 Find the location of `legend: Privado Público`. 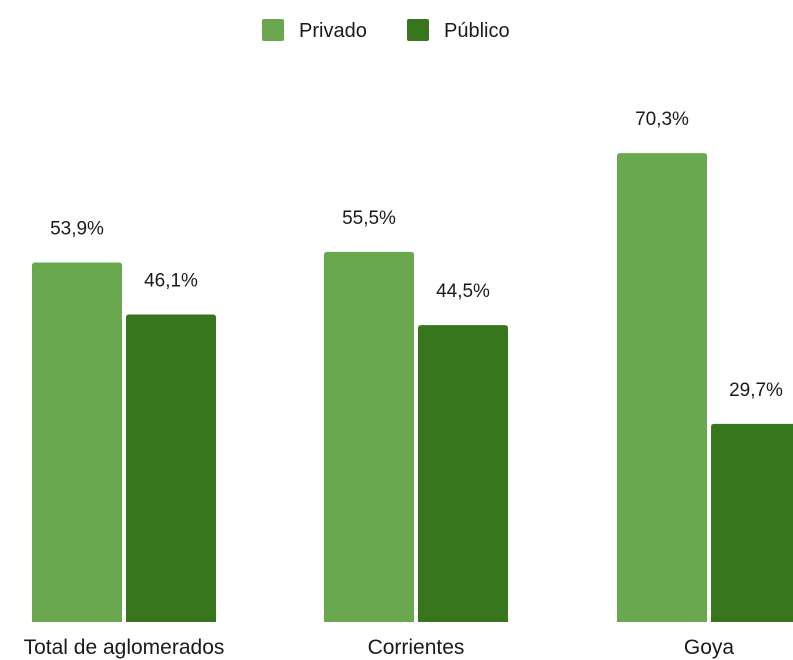

legend: Privado Público is located at coordinates (386, 30).